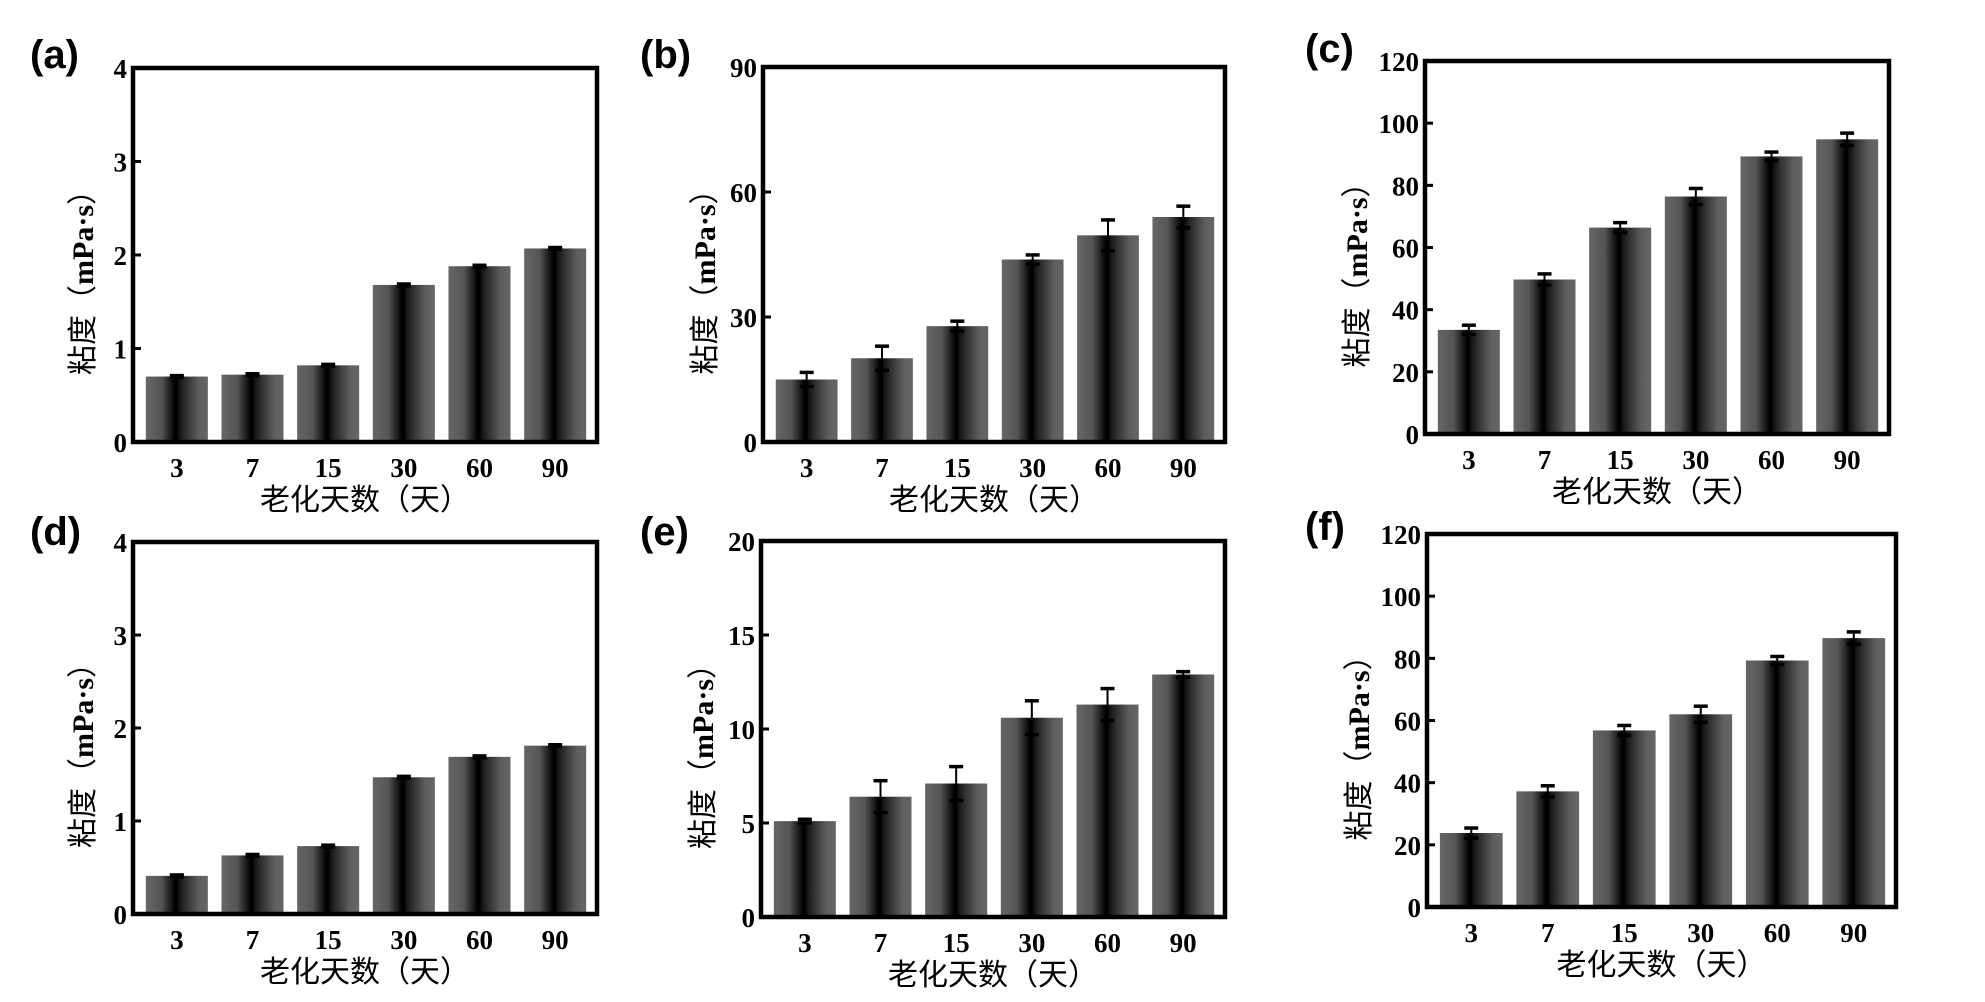 Image resolution: width=1985 pixels, height=1002 pixels. I want to click on plot-frame, so click(994, 254).